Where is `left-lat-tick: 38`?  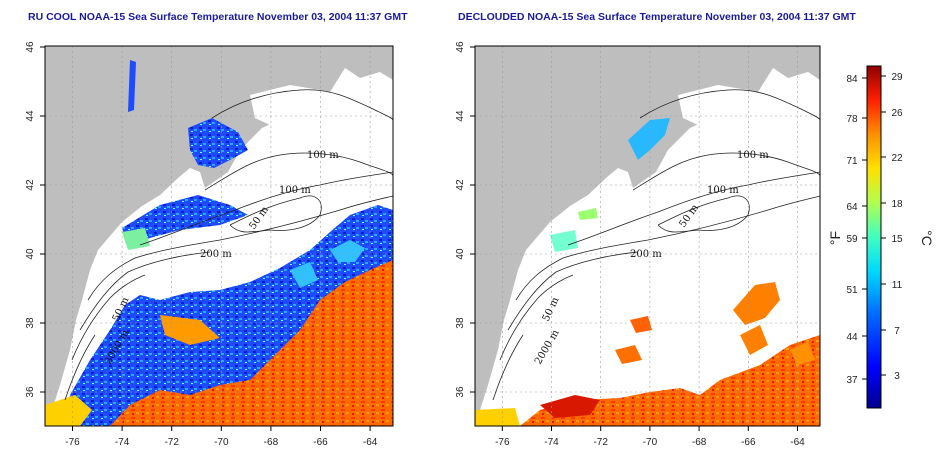 left-lat-tick: 38 is located at coordinates (30, 323).